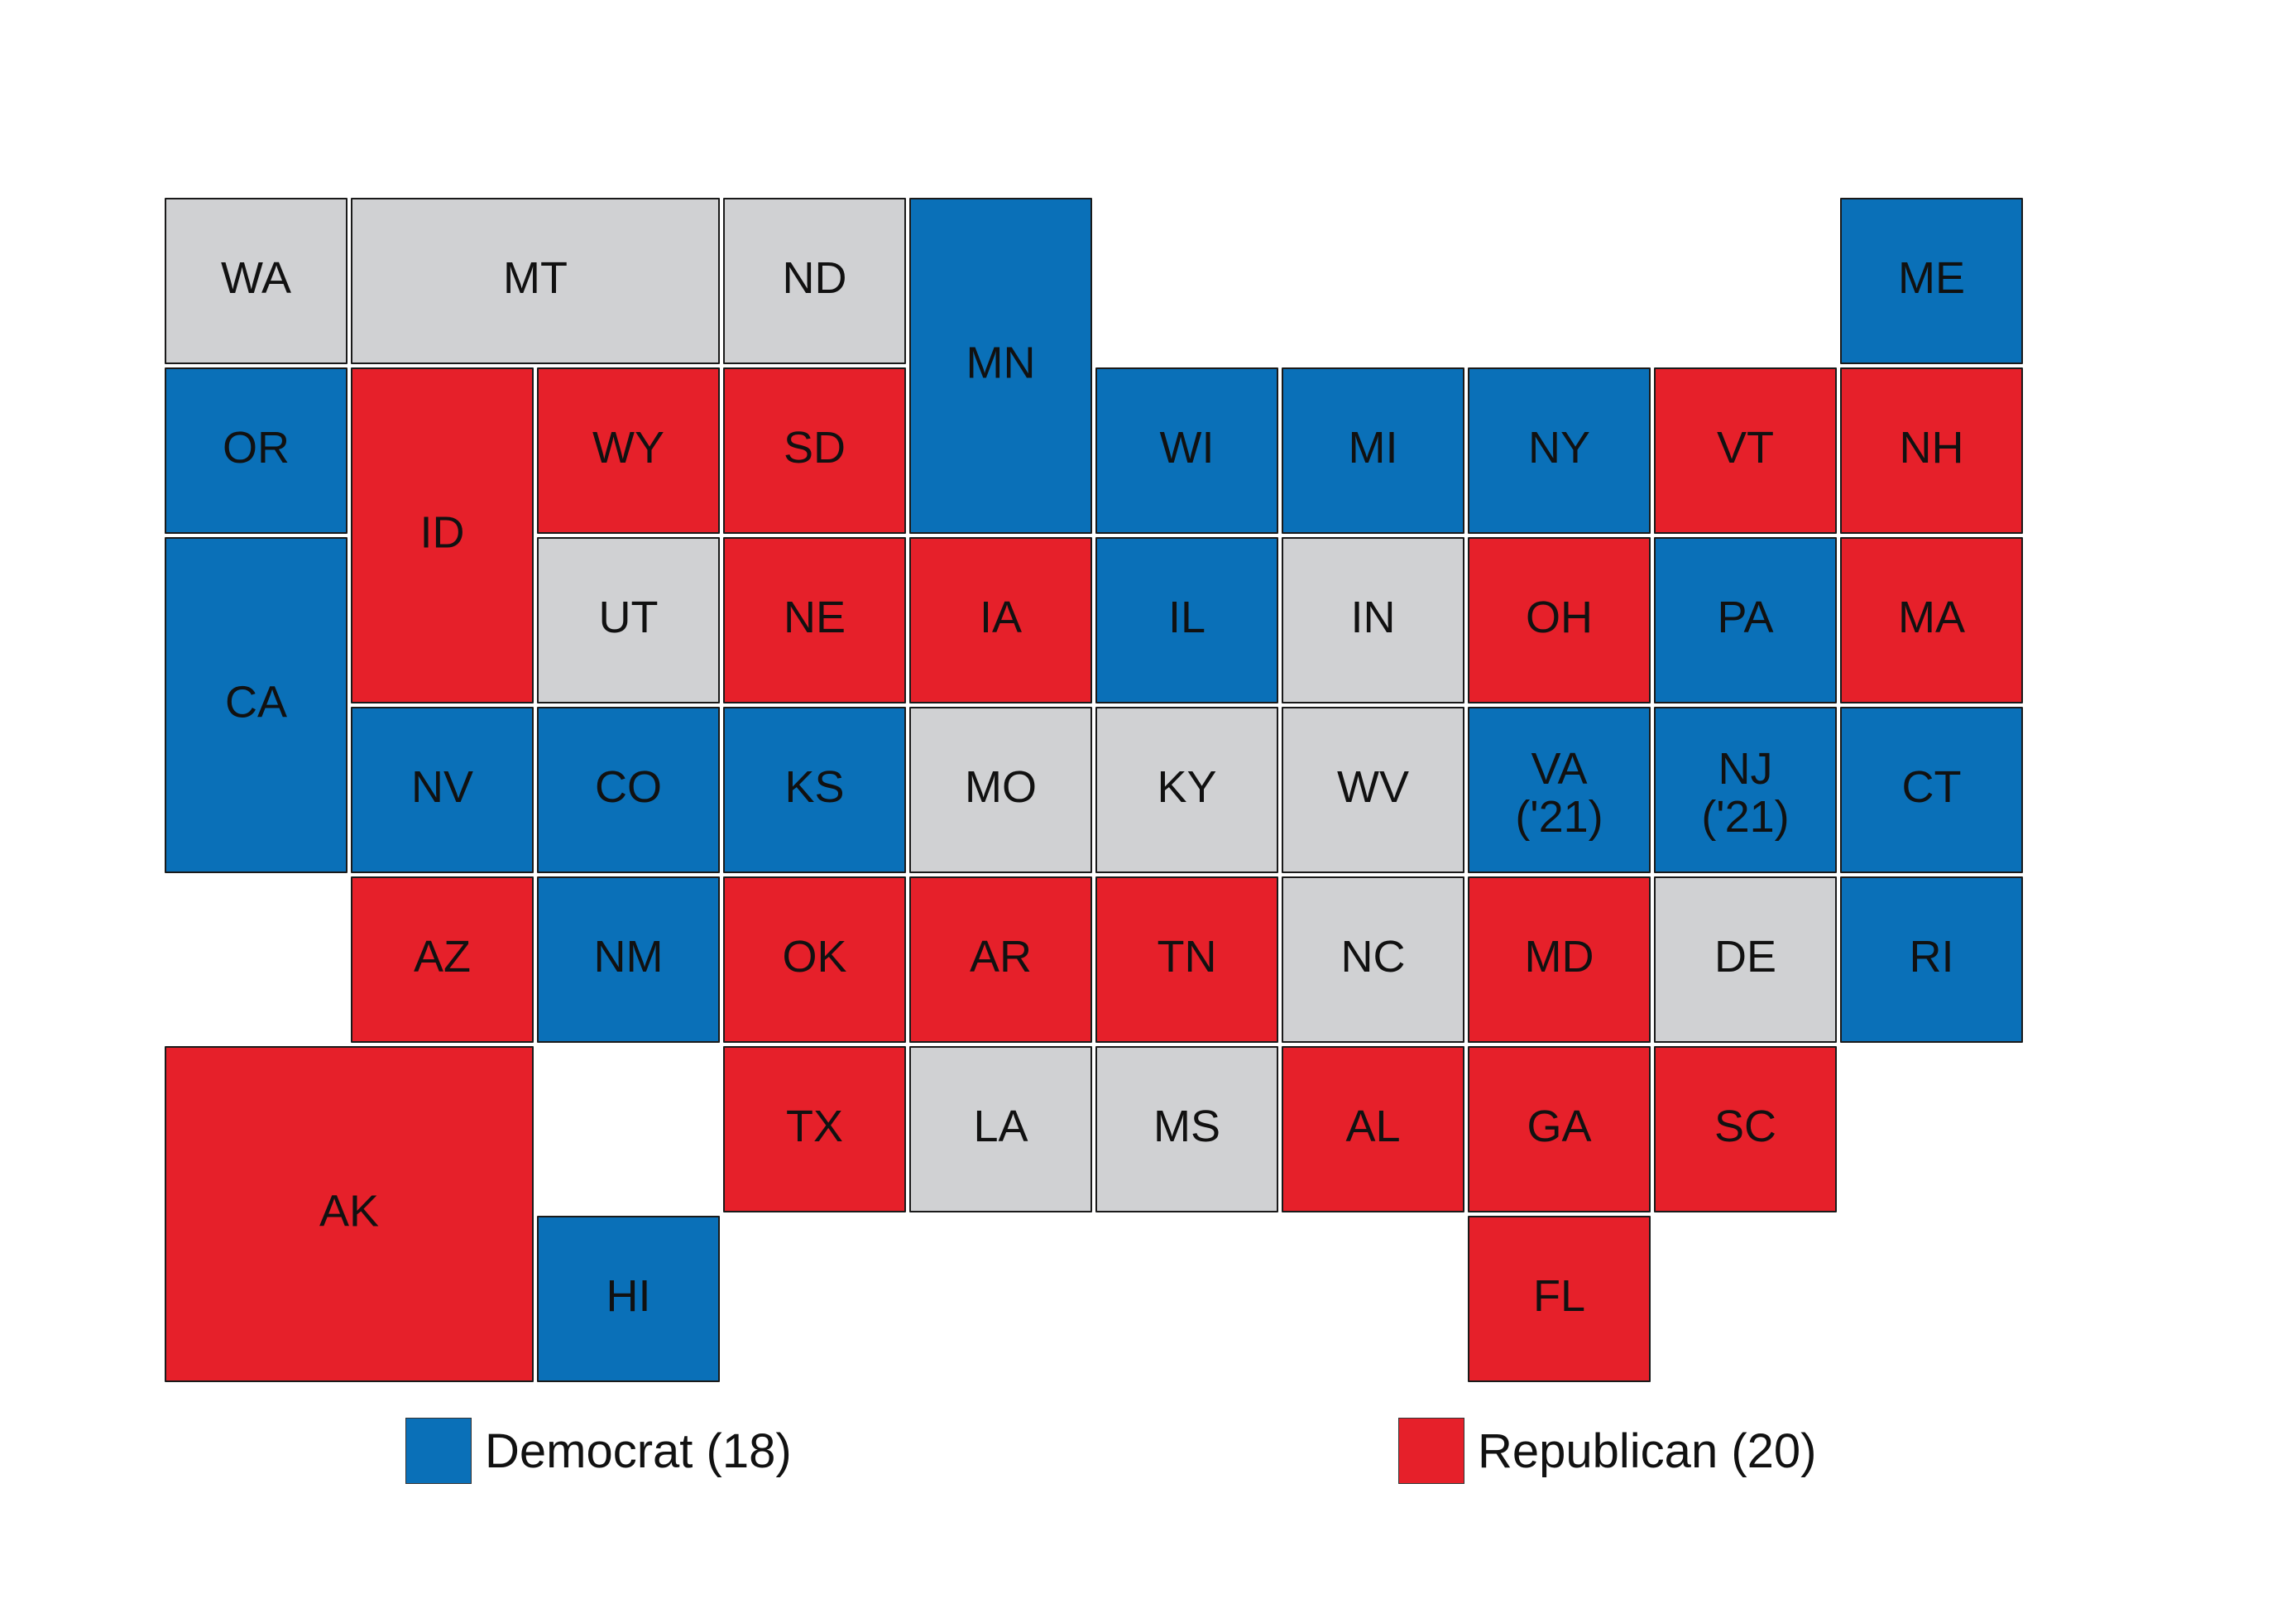 The image size is (2296, 1618). I want to click on state-in, so click(1373, 620).